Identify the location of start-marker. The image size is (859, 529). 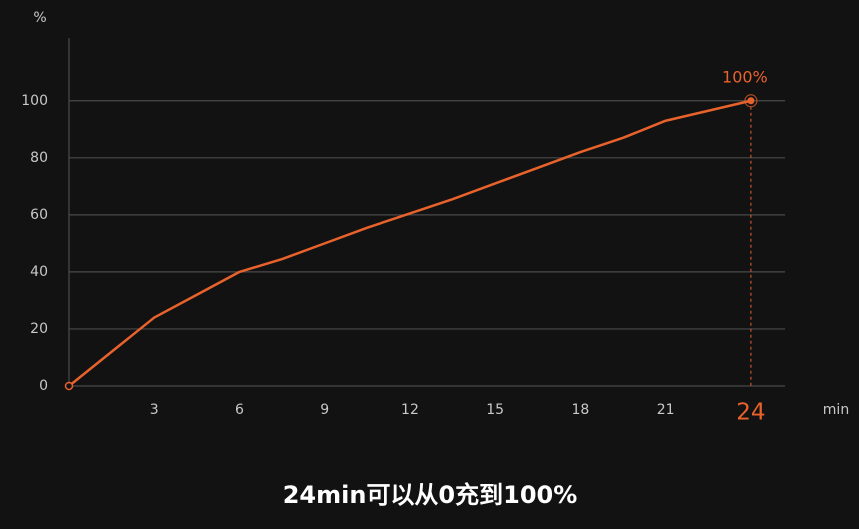
(69, 386).